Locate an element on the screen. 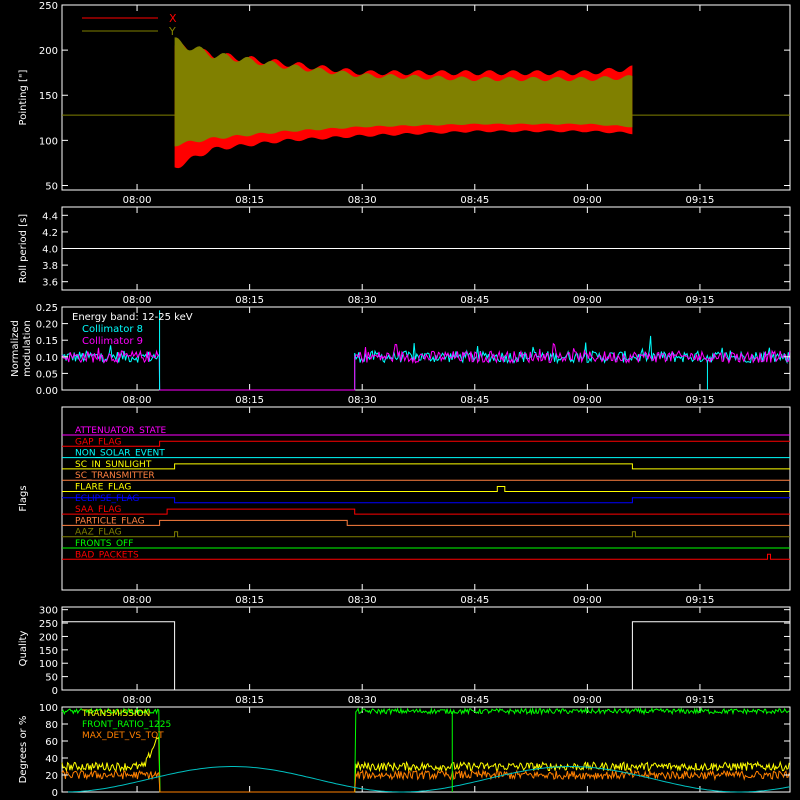  flag-line-gap-flag is located at coordinates (426, 443).